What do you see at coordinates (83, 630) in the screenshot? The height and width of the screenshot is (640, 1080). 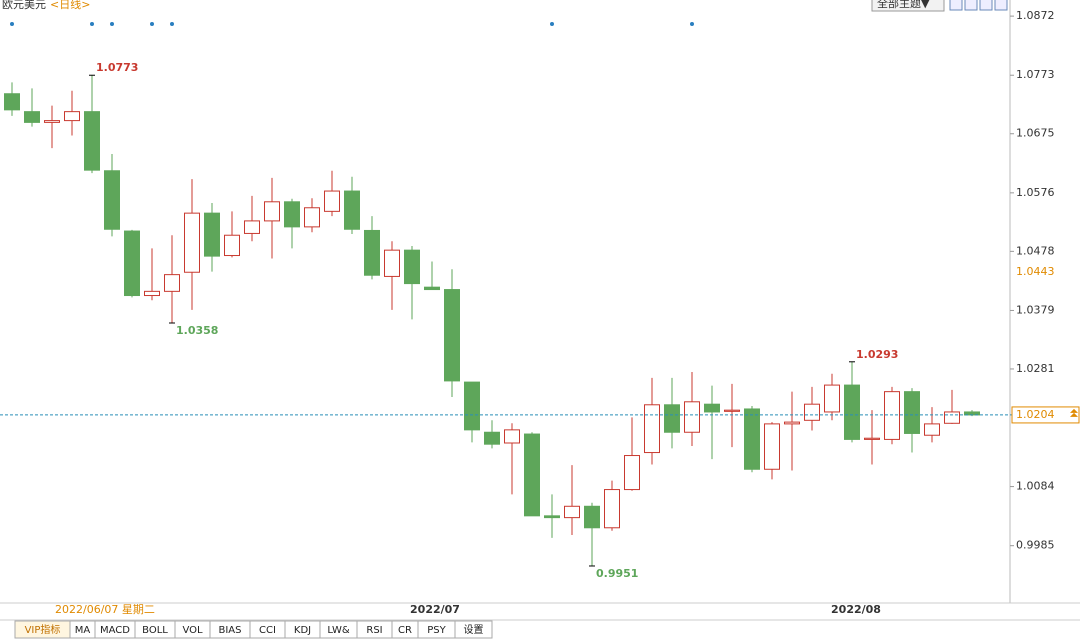 I see `tab-label: MA` at bounding box center [83, 630].